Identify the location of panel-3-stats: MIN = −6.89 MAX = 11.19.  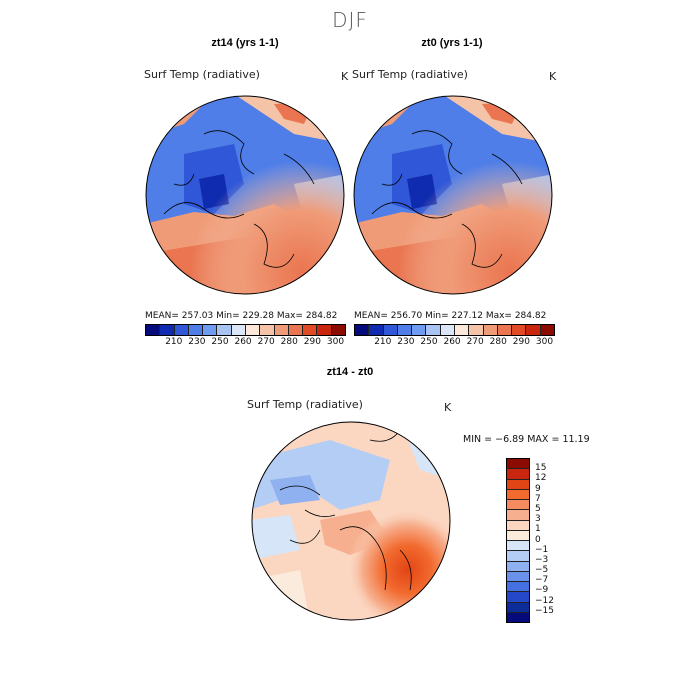
(526, 439).